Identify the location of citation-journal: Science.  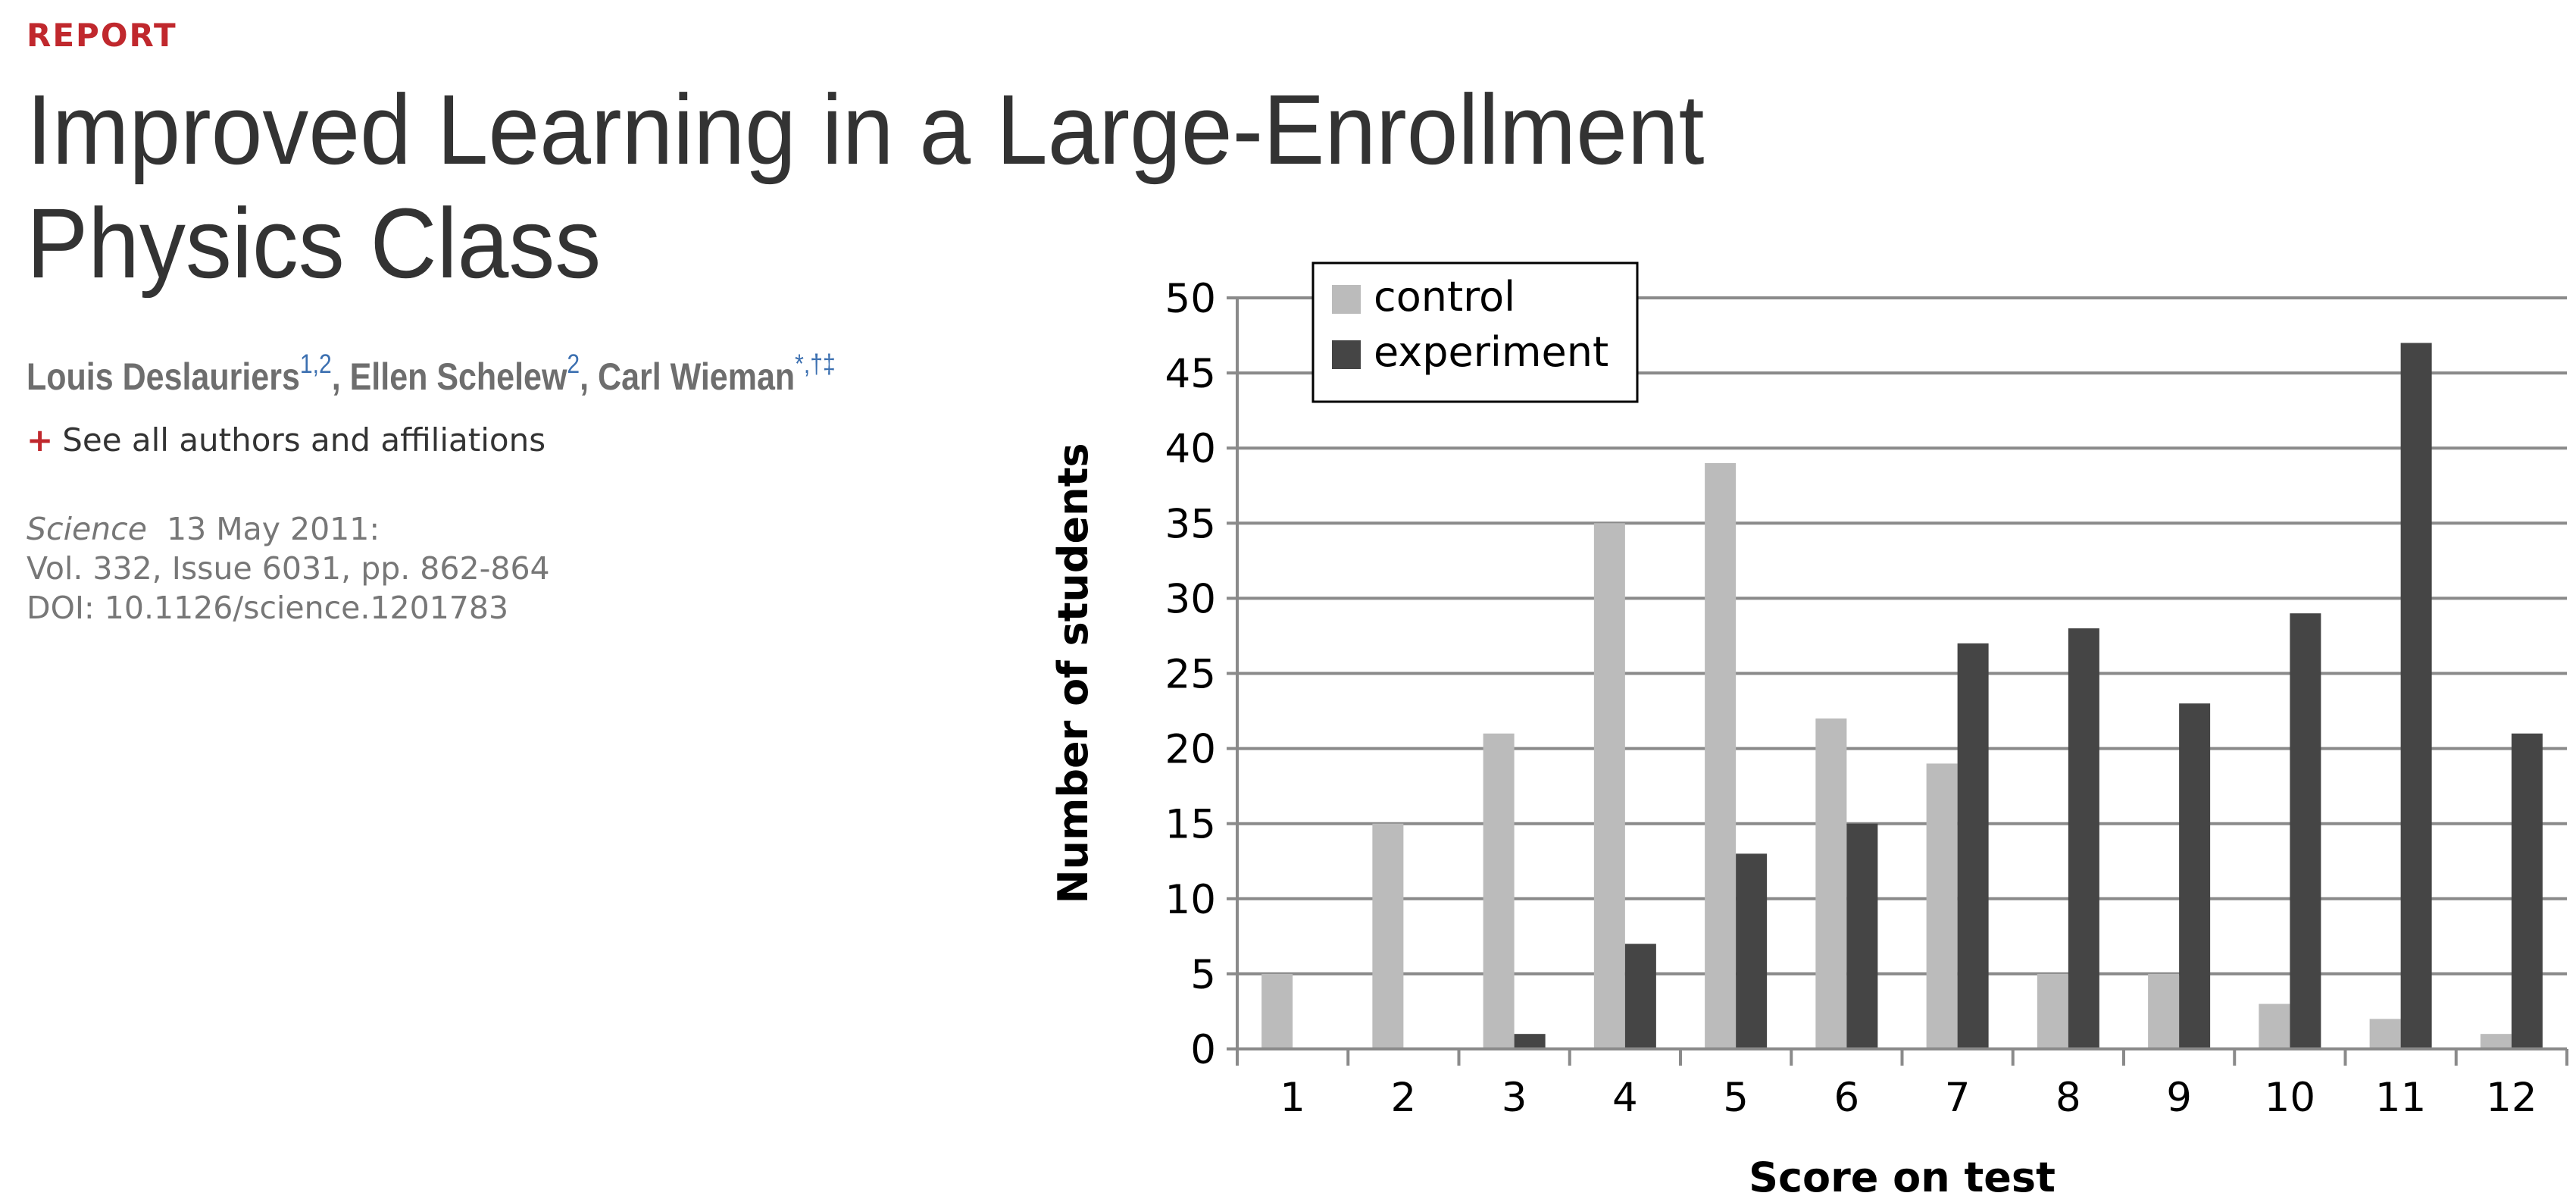
(87, 529).